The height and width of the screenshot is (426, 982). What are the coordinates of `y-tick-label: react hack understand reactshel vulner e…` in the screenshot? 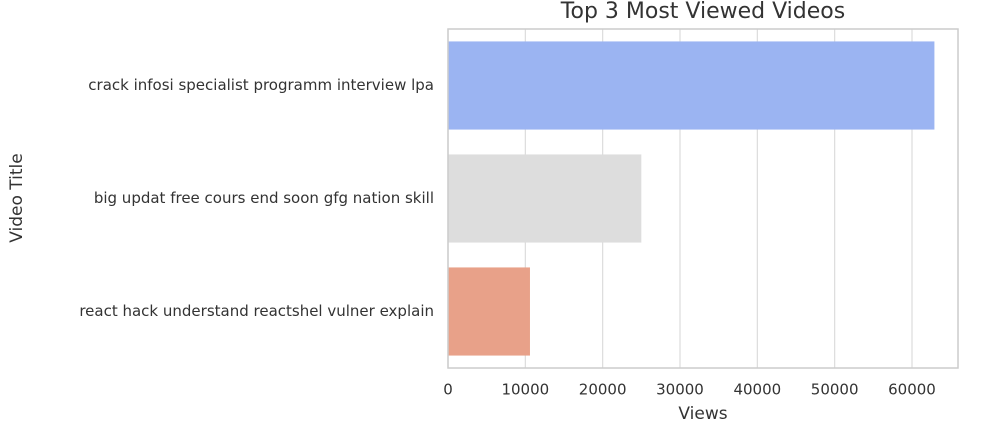 It's located at (256, 311).